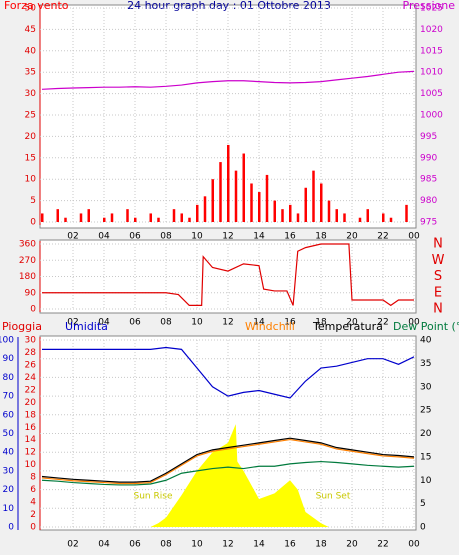 This screenshot has height=555, width=459. Describe the element at coordinates (431, 9) in the screenshot. I see `y2-tick-label: 1025` at that location.